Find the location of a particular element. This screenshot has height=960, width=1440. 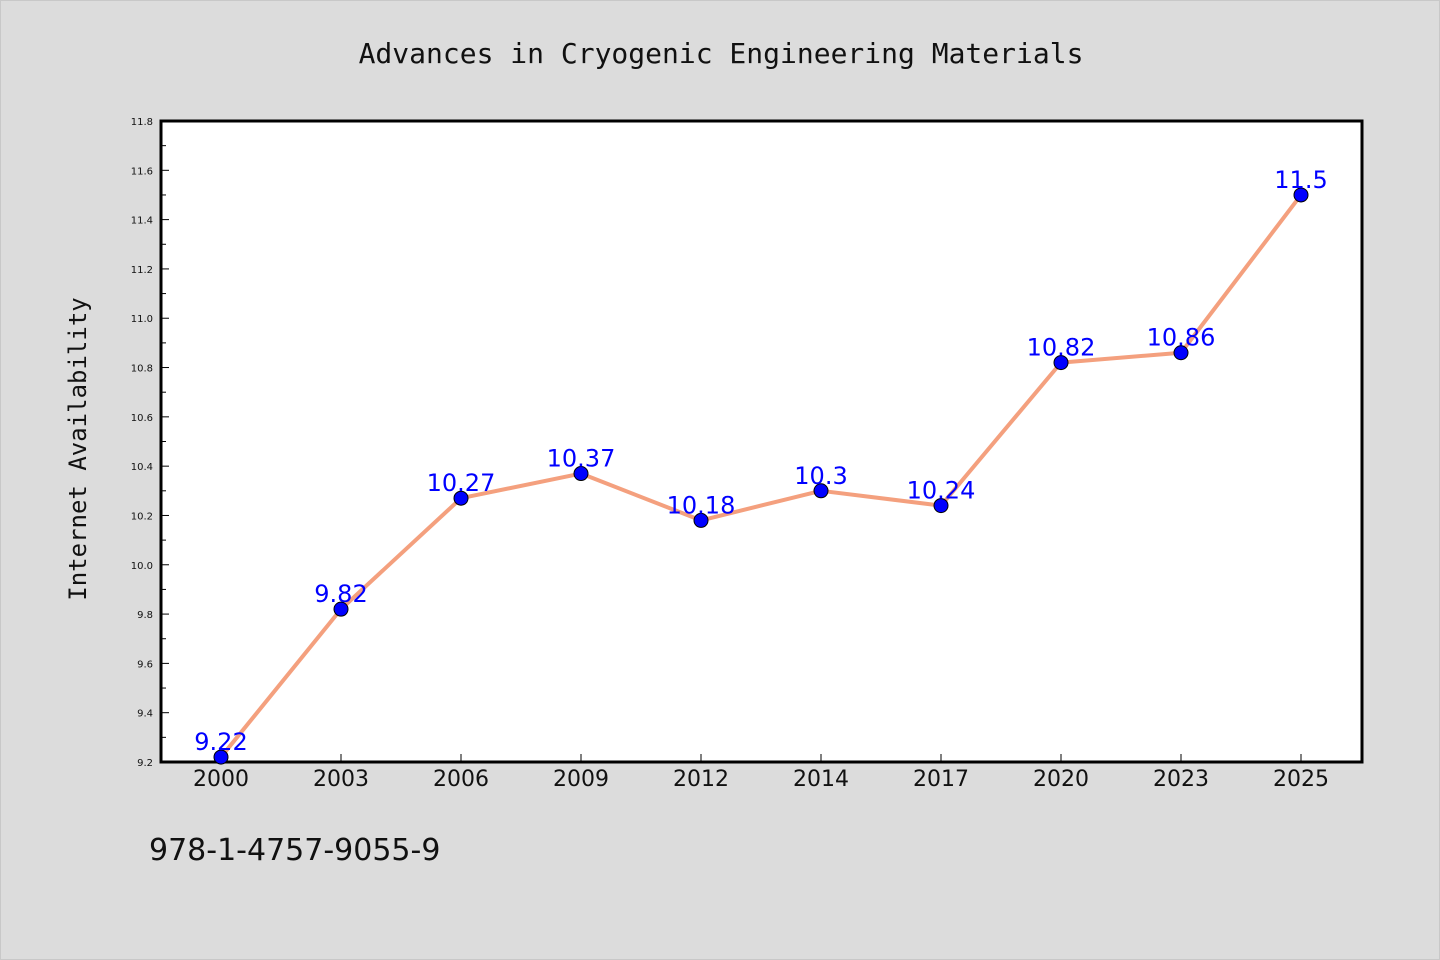

data-label: 9.22 is located at coordinates (220, 742).